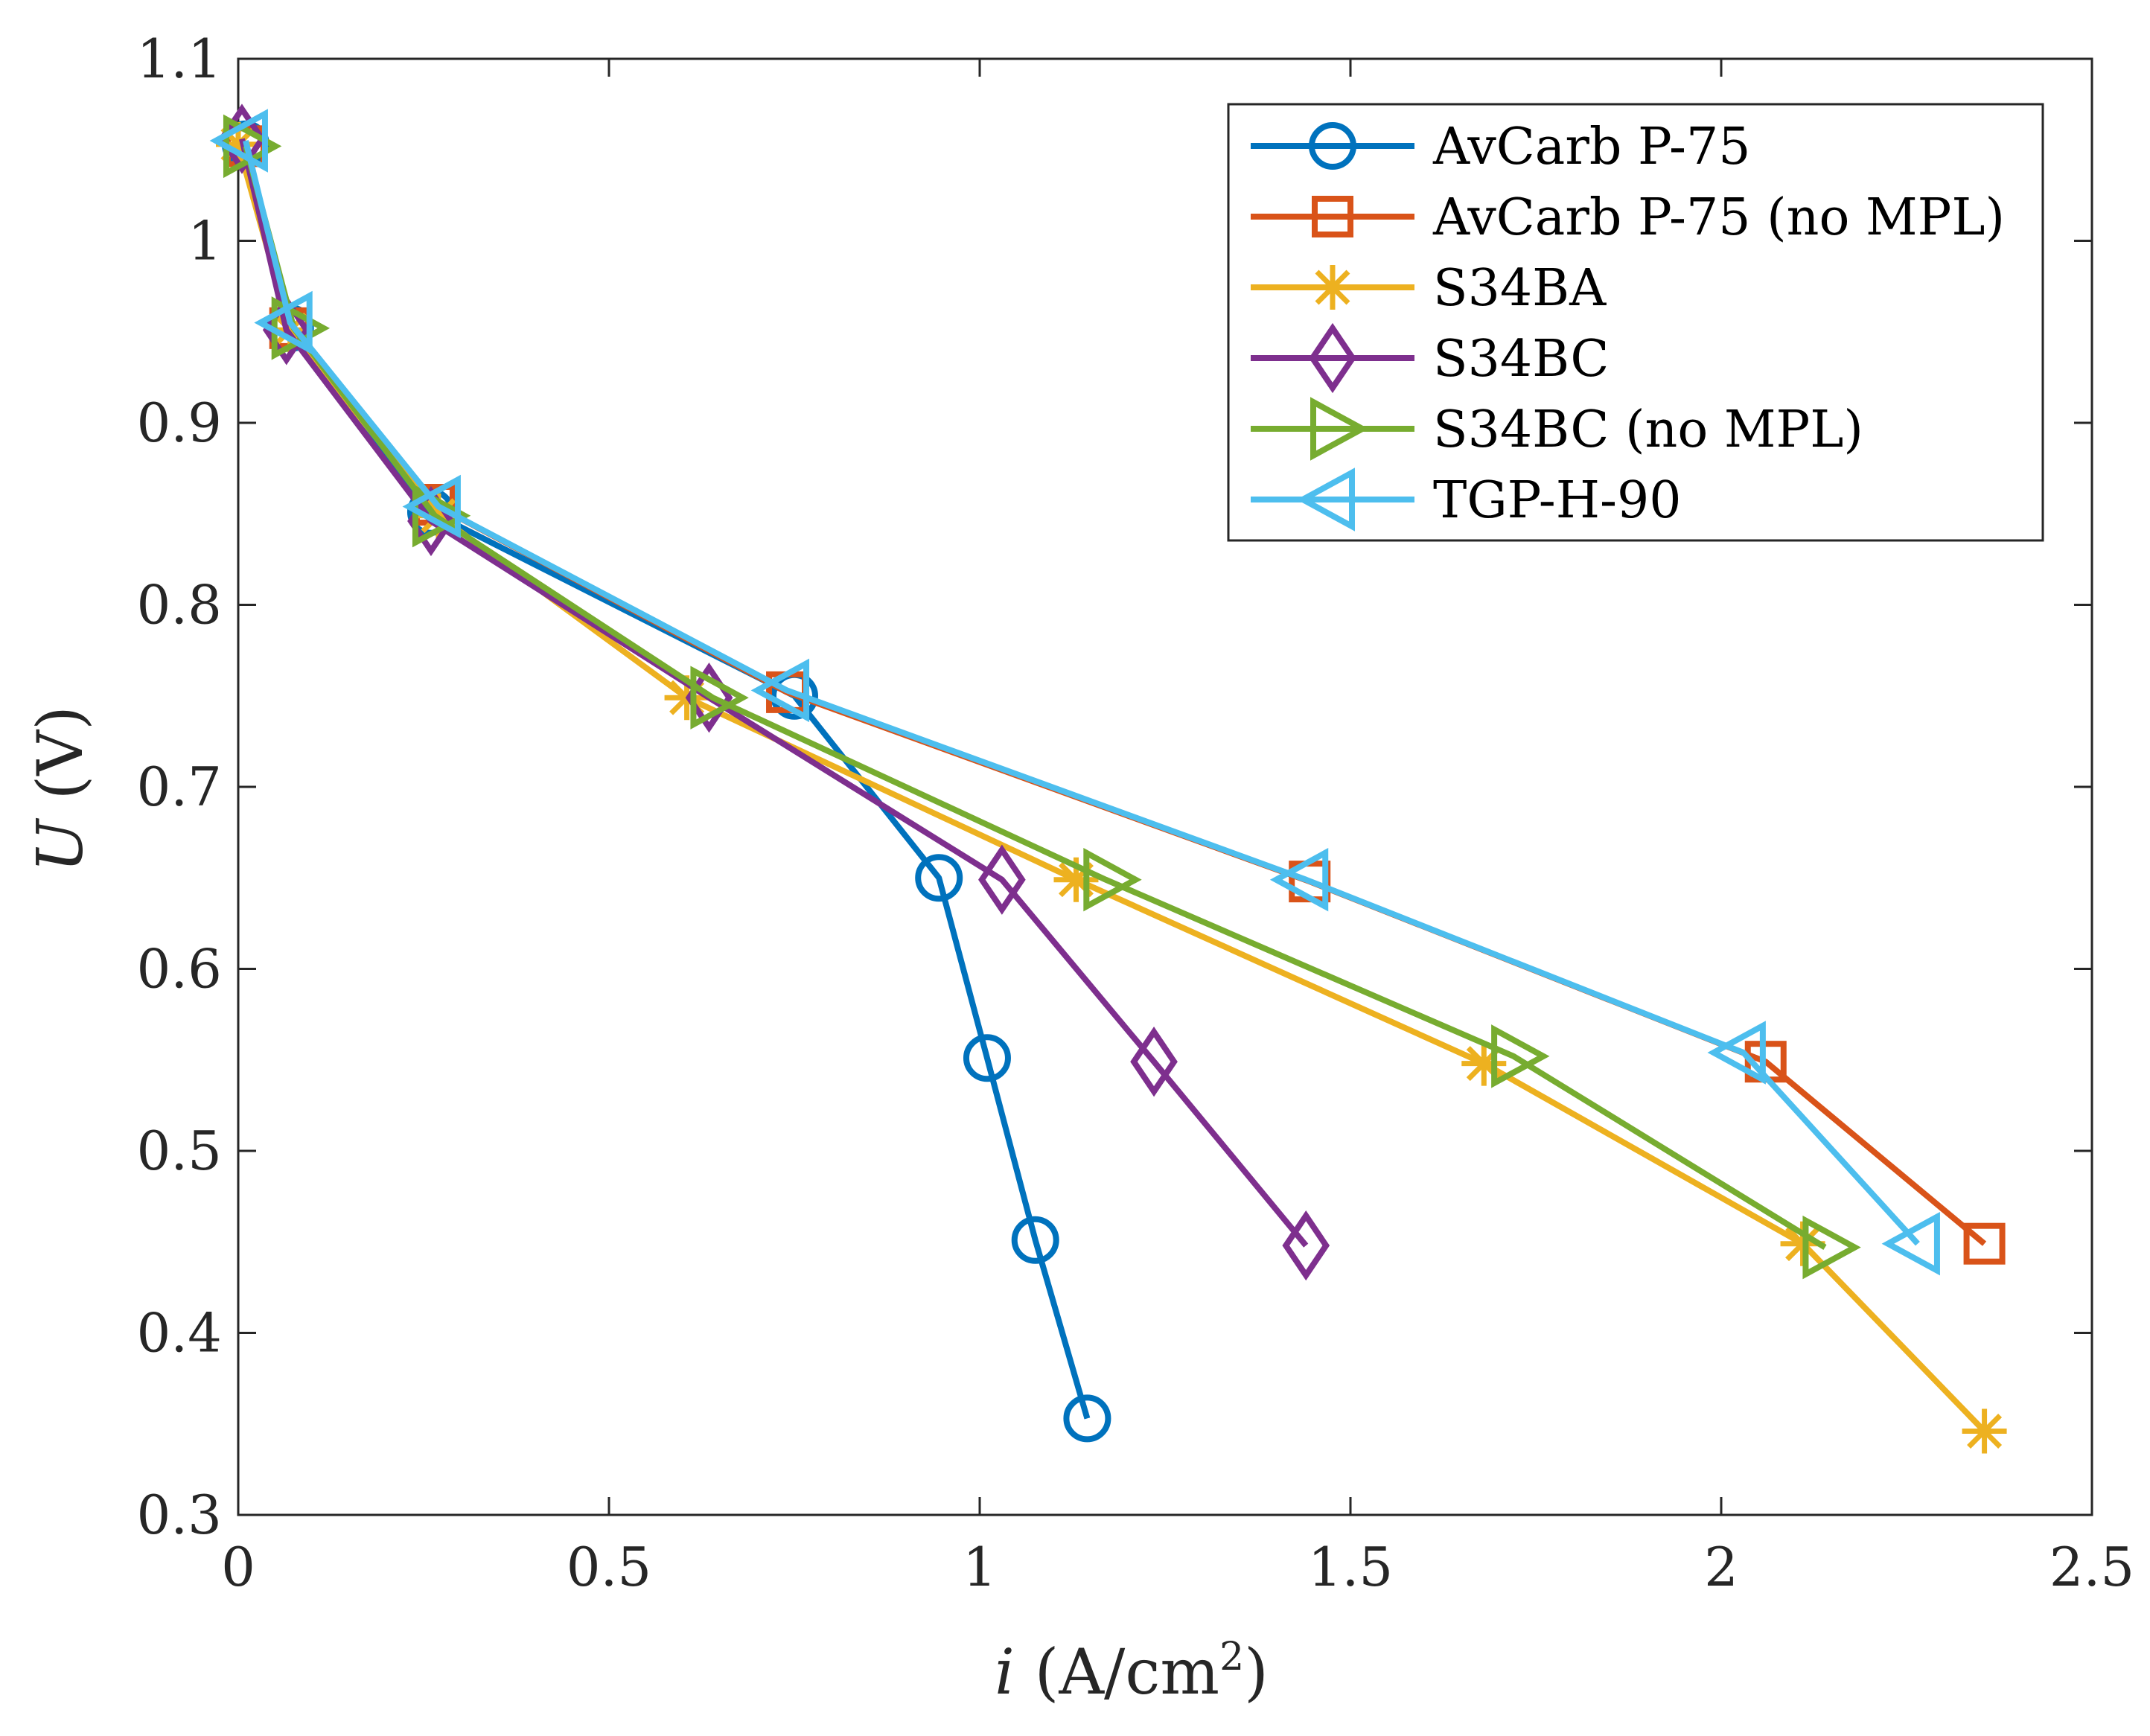 This screenshot has width=2150, height=1736. Describe the element at coordinates (179, 423) in the screenshot. I see `y-tick-label: 0.9` at that location.